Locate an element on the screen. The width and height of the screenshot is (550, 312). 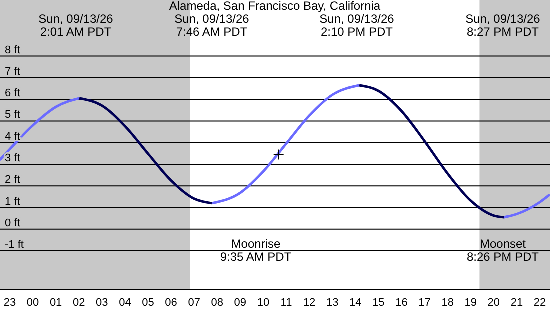
annotation: Moonrise 9:35 AM PDT is located at coordinates (256, 250).